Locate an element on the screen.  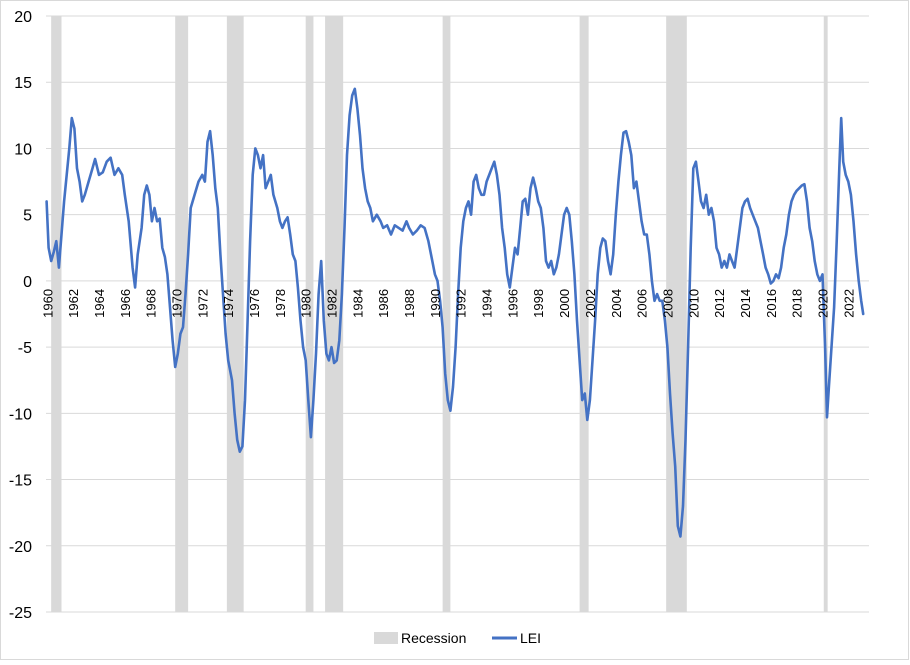
x-tick-label: 1962 is located at coordinates (73, 303).